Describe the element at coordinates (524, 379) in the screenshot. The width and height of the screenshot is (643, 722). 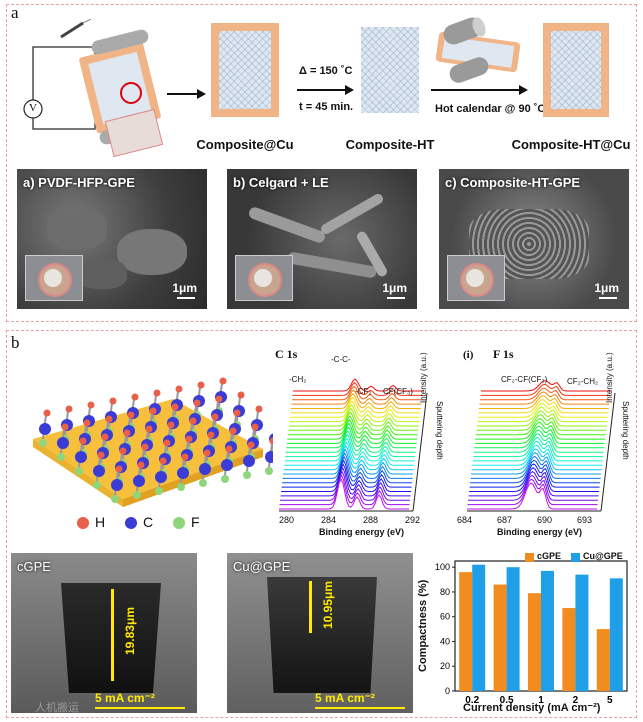
I see `peak-cf2-cfcf3: CF₂-CF(CF₃)` at that location.